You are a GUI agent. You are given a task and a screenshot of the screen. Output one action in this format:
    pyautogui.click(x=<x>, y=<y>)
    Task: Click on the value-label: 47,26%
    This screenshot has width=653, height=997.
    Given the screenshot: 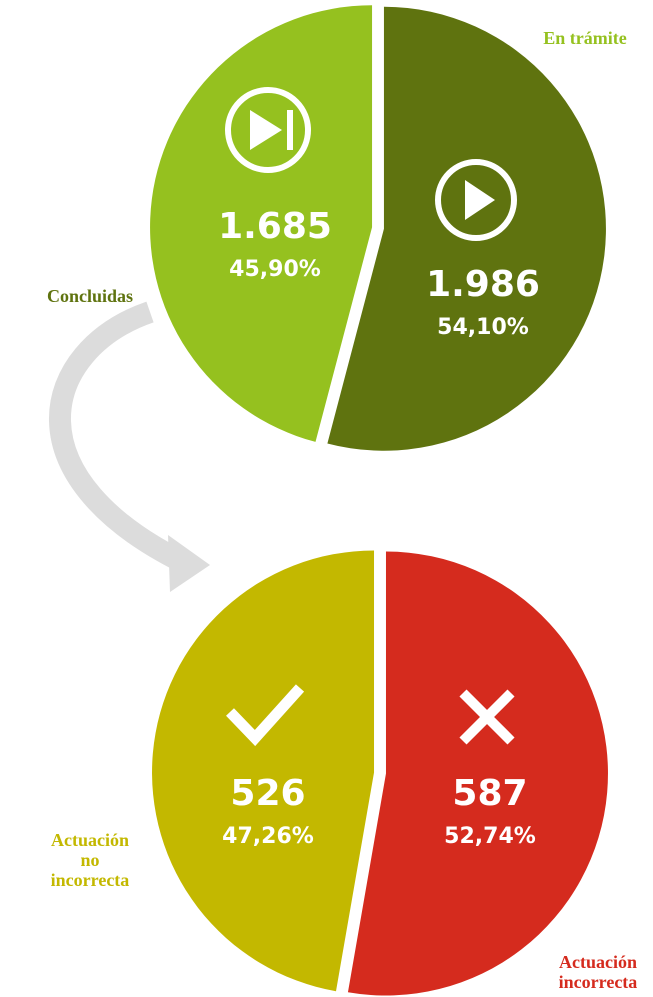 What is the action you would take?
    pyautogui.click(x=268, y=836)
    